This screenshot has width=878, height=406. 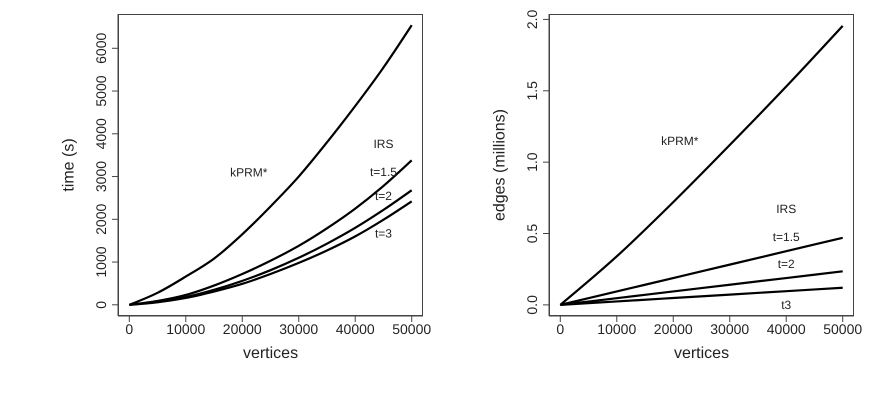 What do you see at coordinates (383, 233) in the screenshot?
I see `series-label: t=3` at bounding box center [383, 233].